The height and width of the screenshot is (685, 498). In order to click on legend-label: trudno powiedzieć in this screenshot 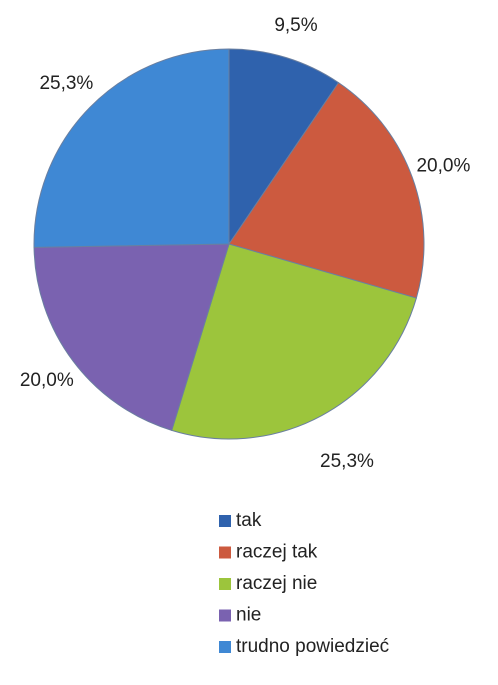, I will do `click(312, 646)`.